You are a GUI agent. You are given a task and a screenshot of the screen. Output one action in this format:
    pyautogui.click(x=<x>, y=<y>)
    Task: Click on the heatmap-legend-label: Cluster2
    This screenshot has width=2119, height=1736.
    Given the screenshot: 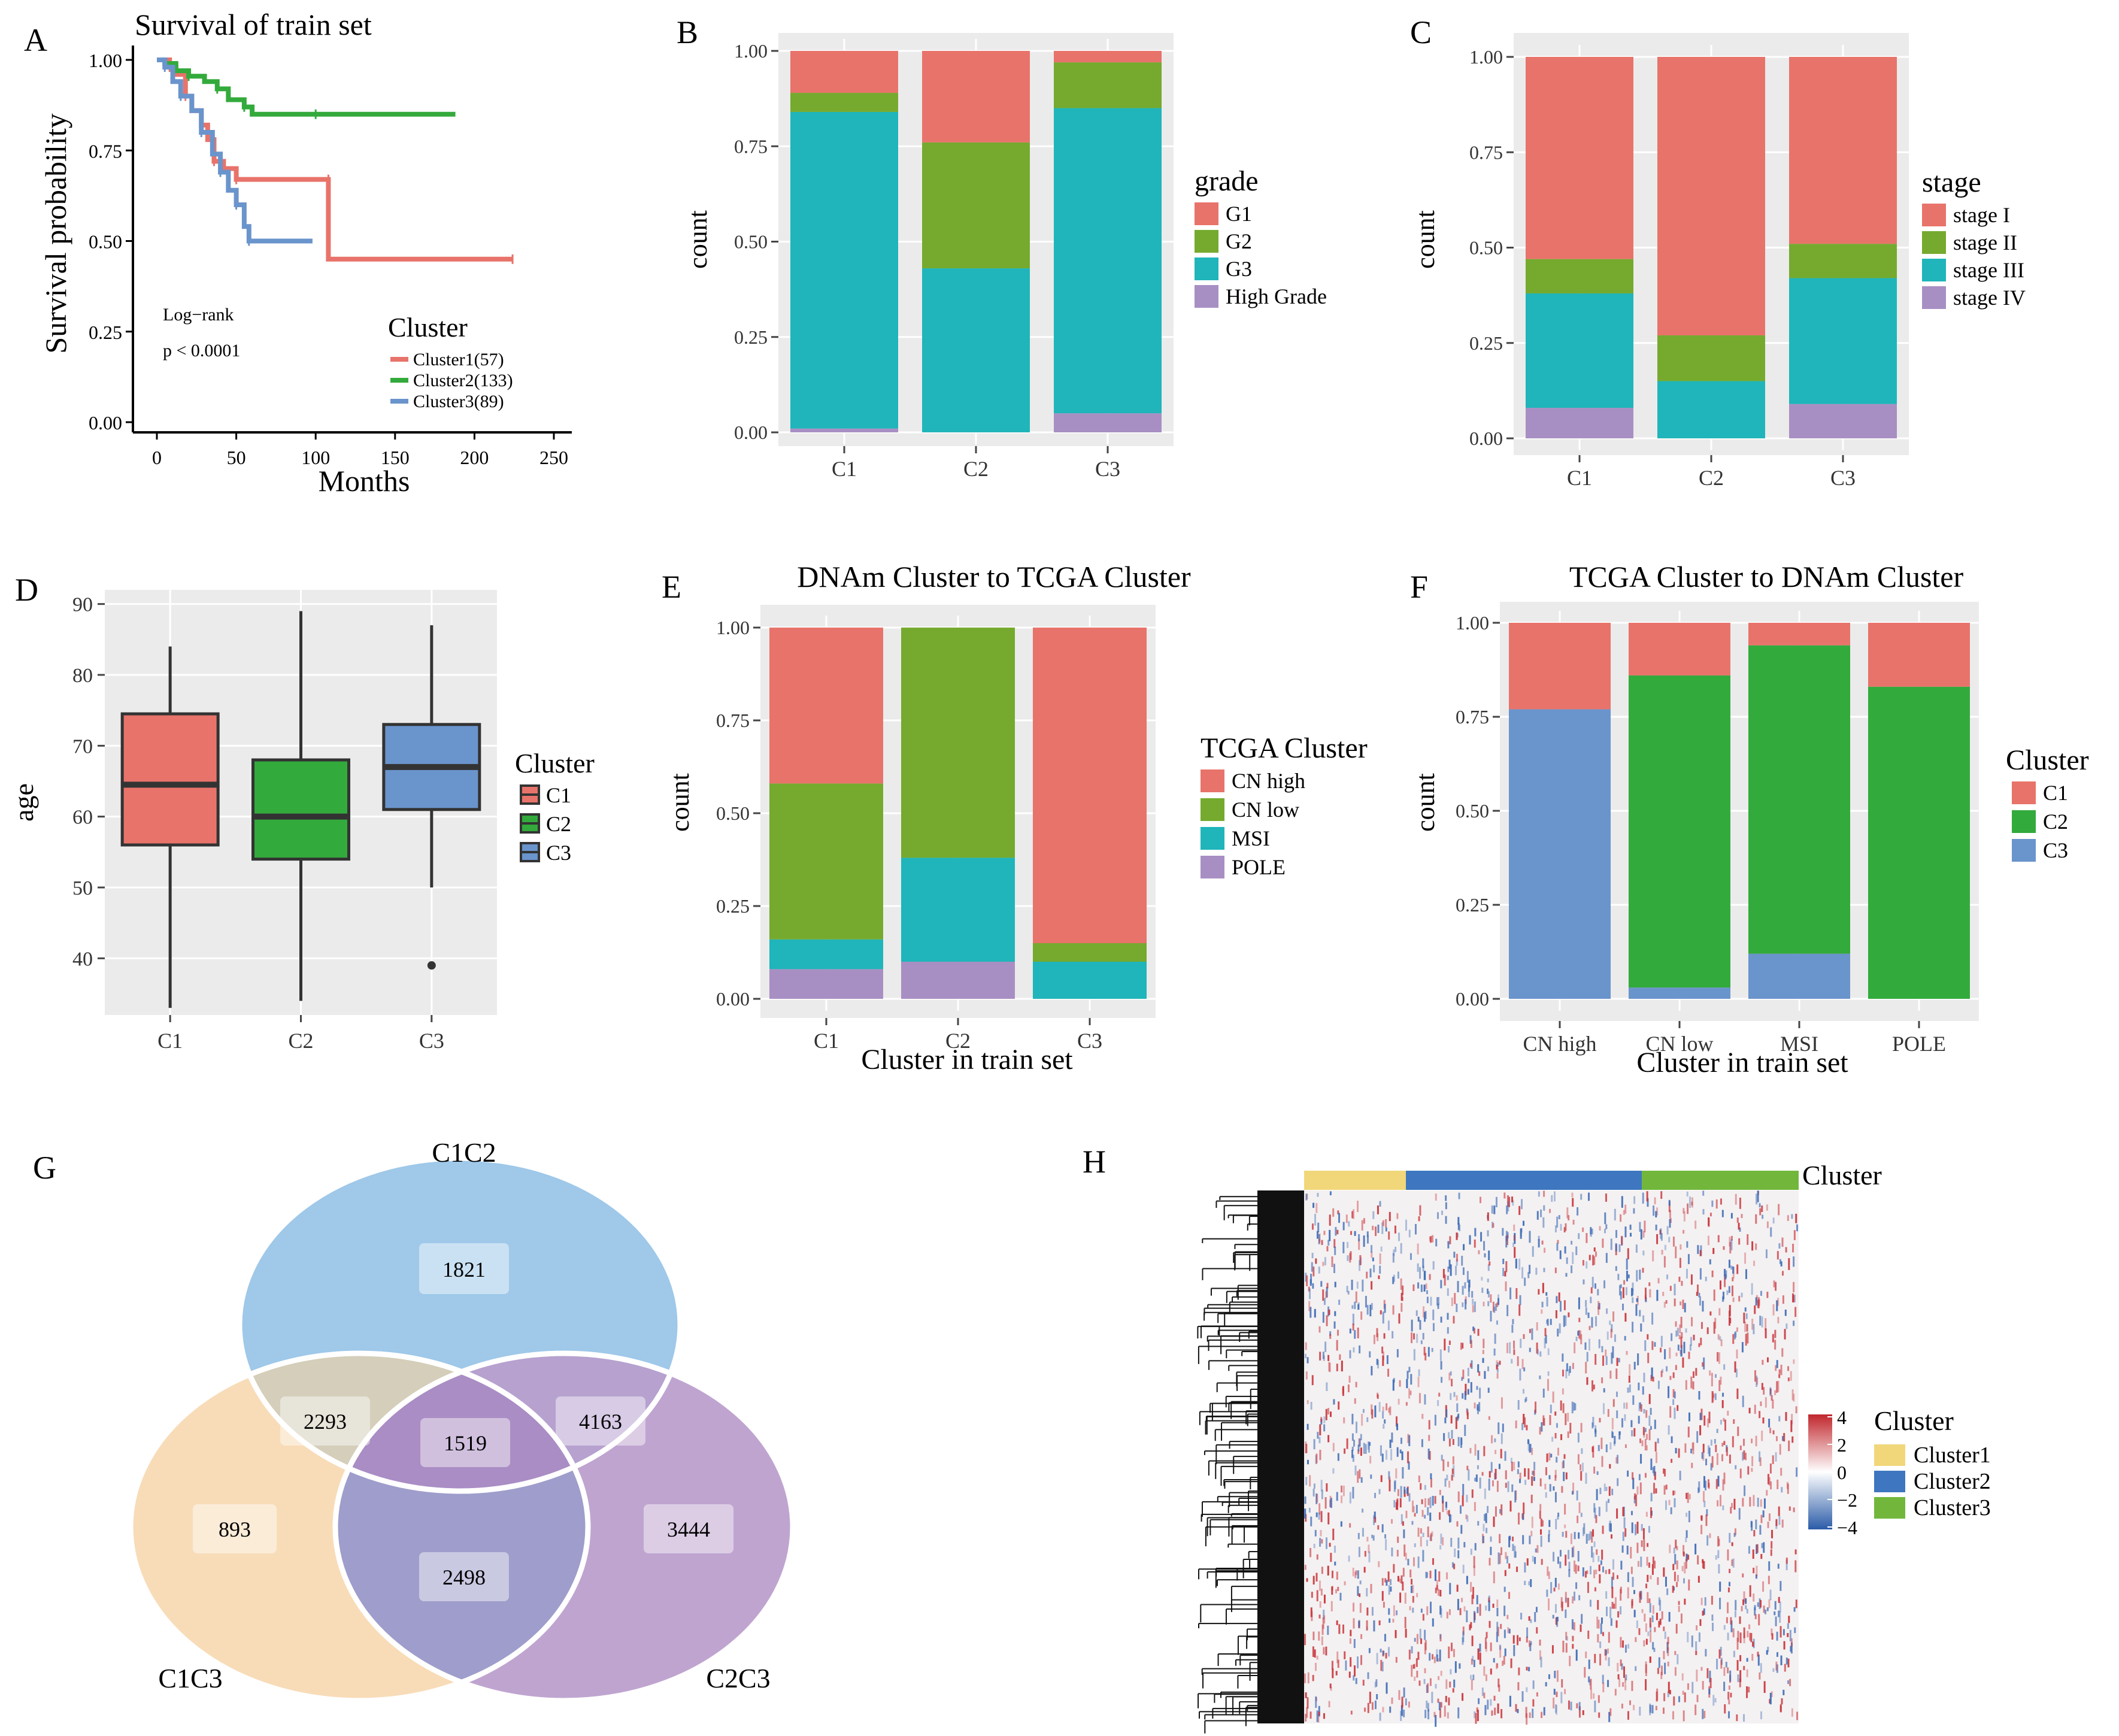 What is the action you would take?
    pyautogui.click(x=1953, y=1481)
    